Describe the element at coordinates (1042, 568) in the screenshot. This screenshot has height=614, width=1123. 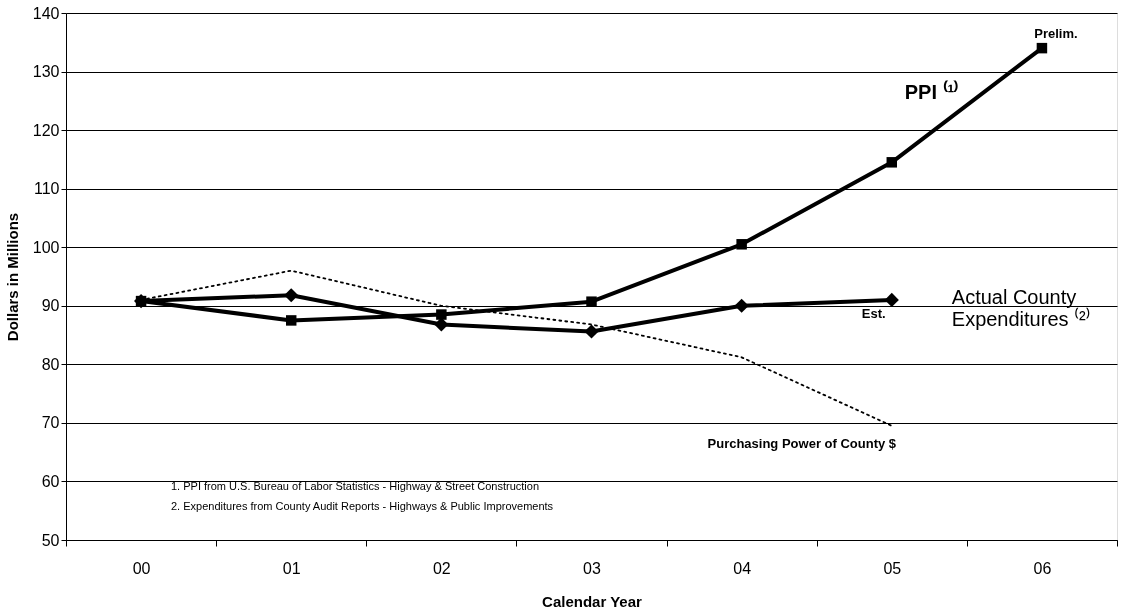
I see `x-tick-label: 06` at that location.